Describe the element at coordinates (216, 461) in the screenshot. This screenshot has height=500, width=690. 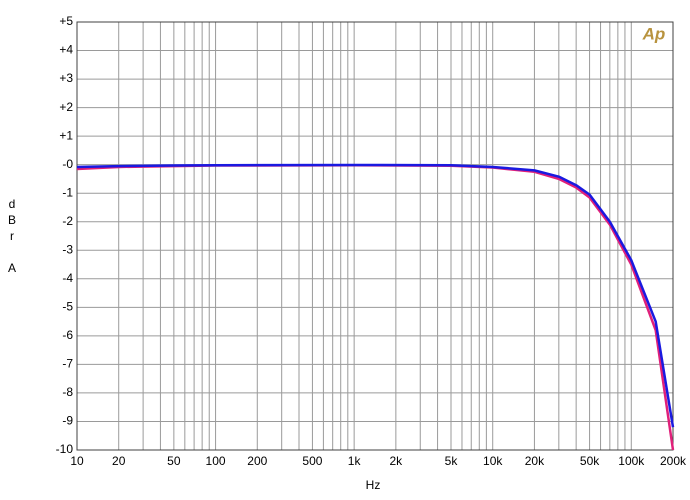
I see `x-tick-label: 100` at that location.